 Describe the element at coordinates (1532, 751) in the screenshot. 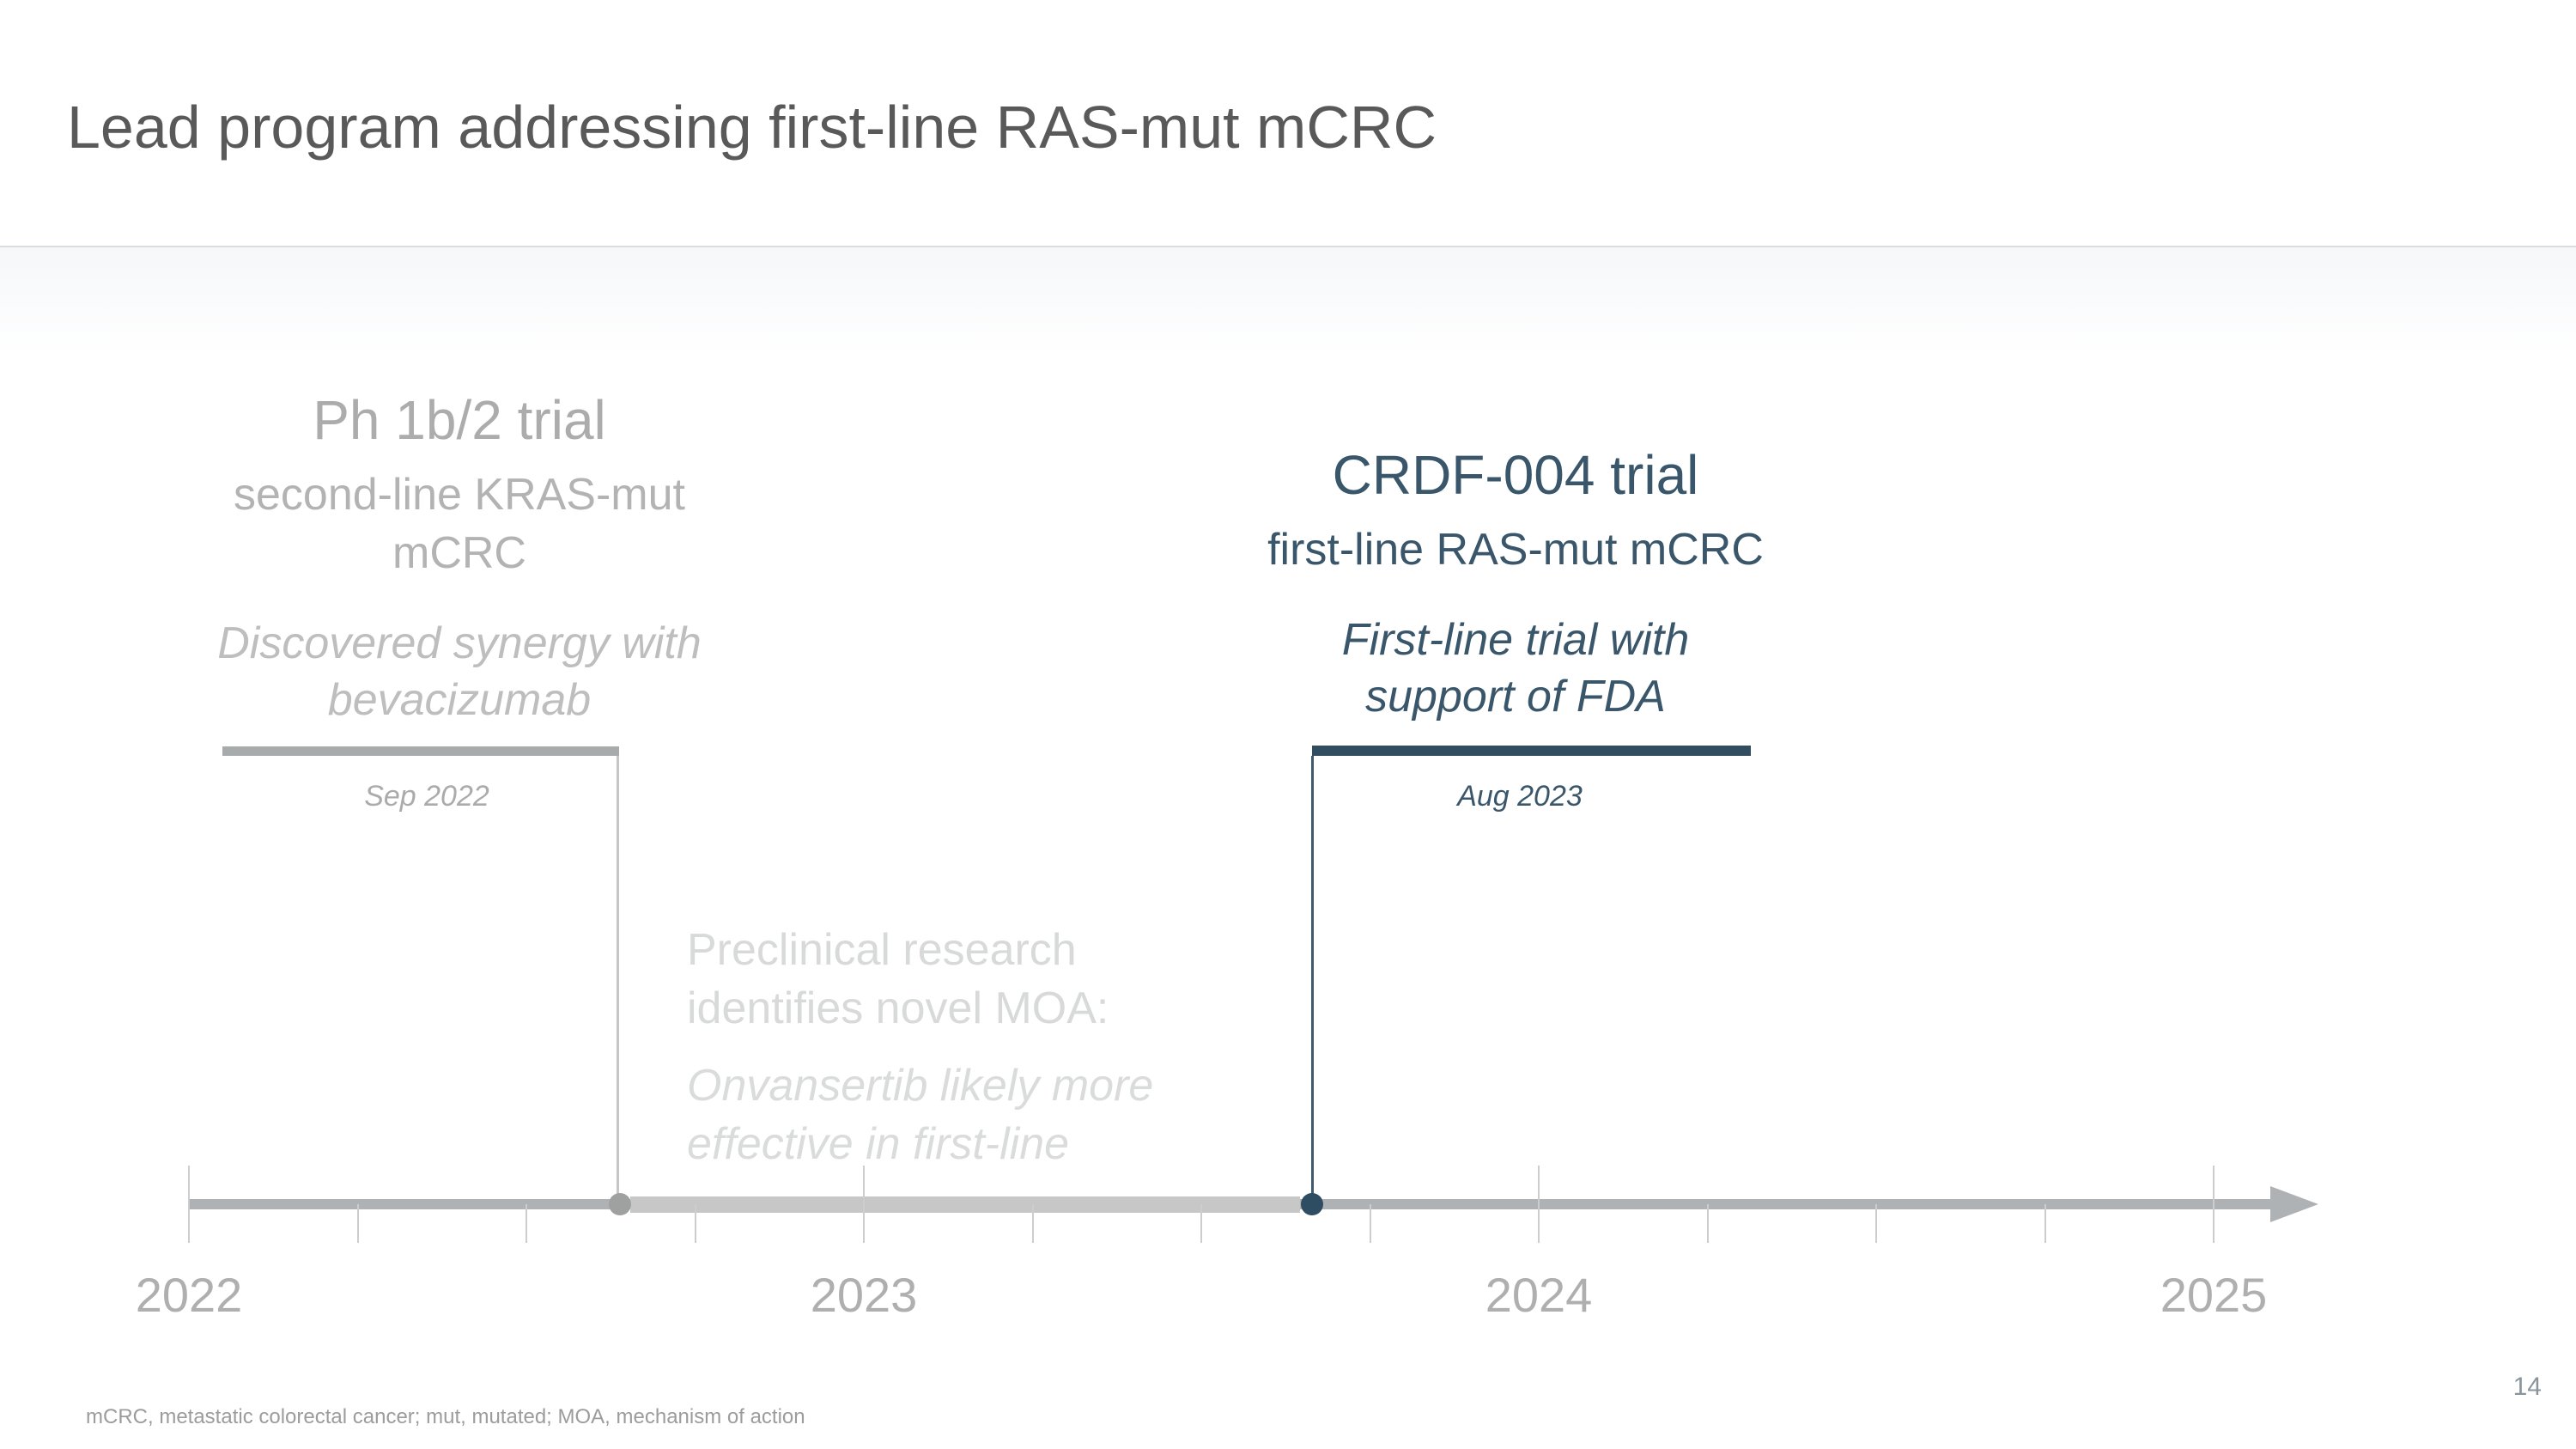

I see `crdf004-bracket-bar` at that location.